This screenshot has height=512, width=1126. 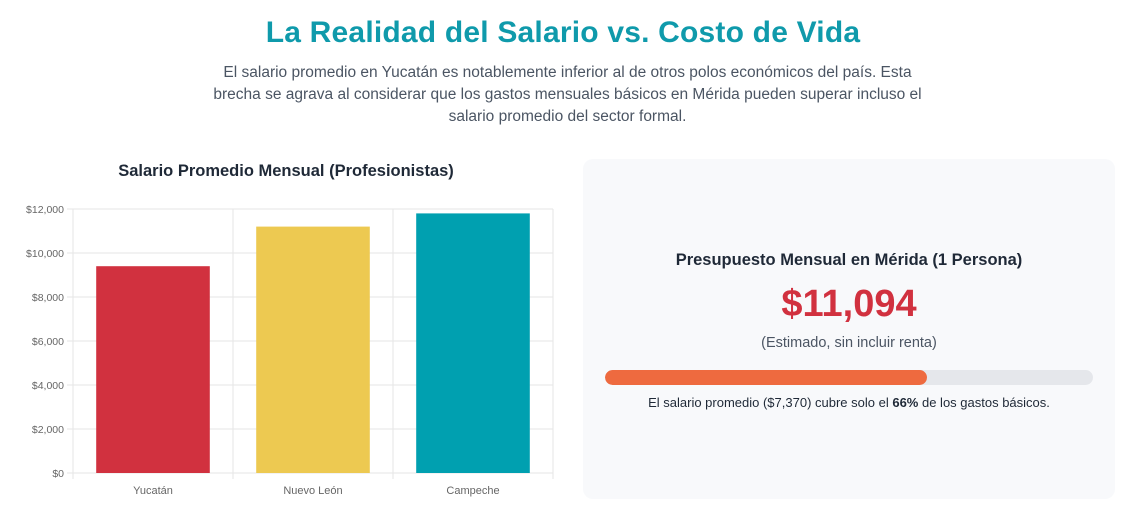 What do you see at coordinates (312, 491) in the screenshot?
I see `x-tick-label: Nuevo León` at bounding box center [312, 491].